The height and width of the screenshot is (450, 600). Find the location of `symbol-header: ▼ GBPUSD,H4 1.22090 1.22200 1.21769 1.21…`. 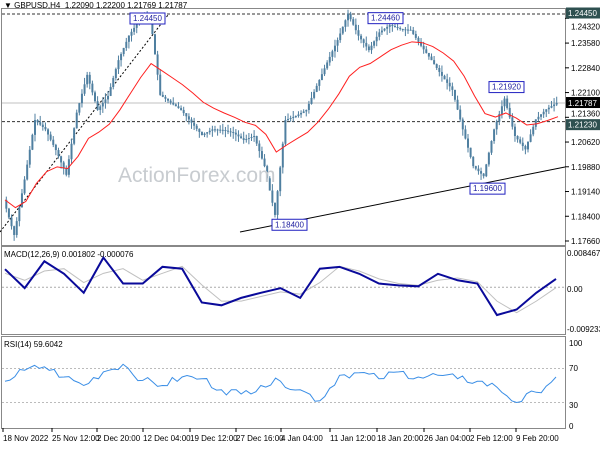

symbol-header: ▼ GBPUSD,H4 1.22090 1.22200 1.21769 1.21… is located at coordinates (96, 5).